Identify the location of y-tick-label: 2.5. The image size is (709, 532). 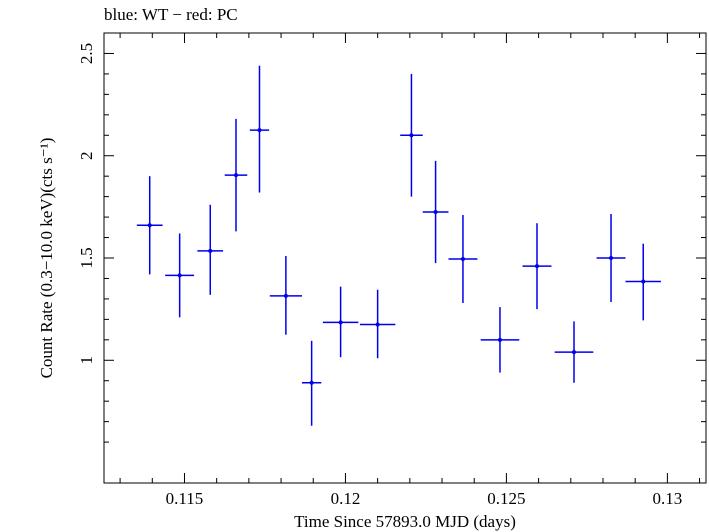
(86, 53).